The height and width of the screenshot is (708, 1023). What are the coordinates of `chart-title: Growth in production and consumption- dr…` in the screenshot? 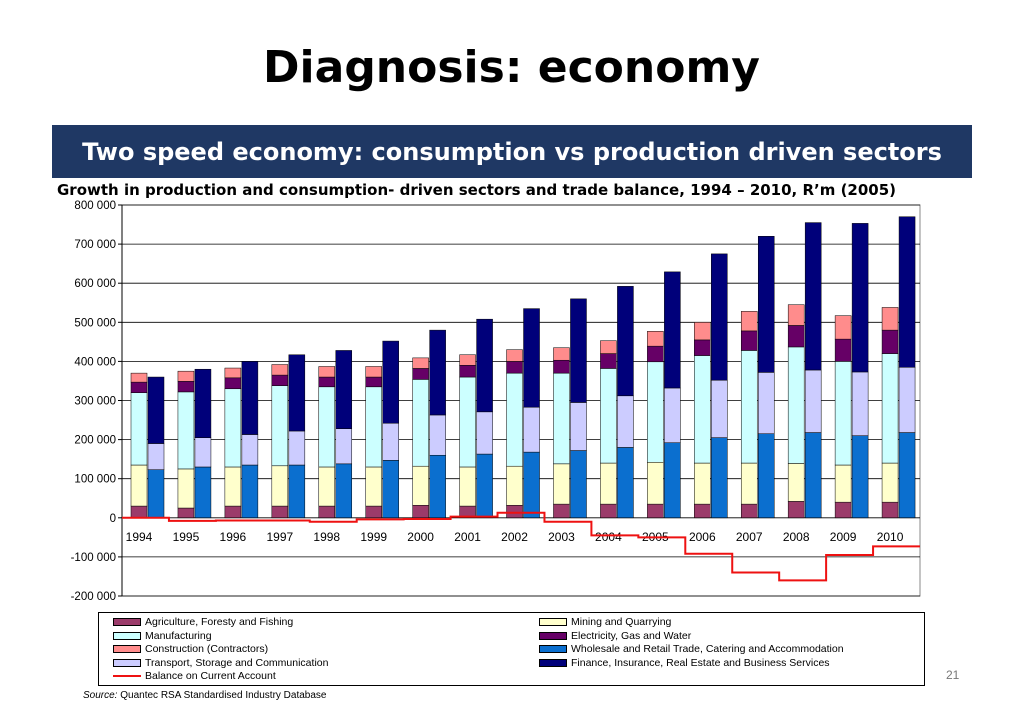 It's located at (477, 190).